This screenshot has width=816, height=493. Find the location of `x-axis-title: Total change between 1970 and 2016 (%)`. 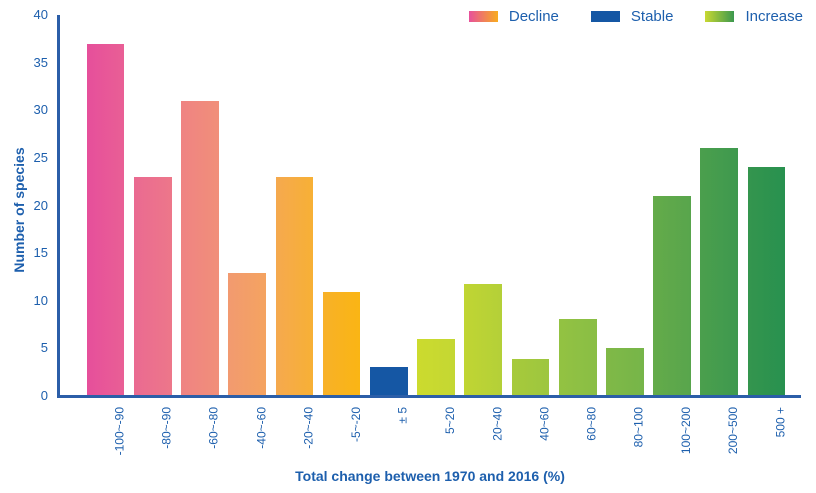

x-axis-title: Total change between 1970 and 2016 (%) is located at coordinates (430, 476).